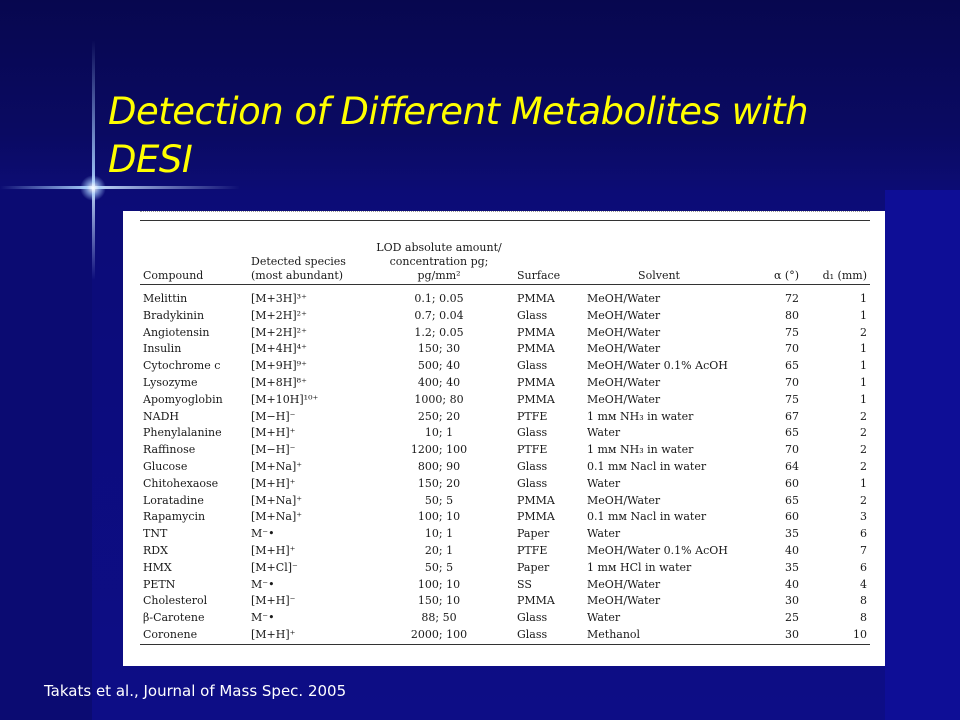 This screenshot has height=720, width=960. Describe the element at coordinates (274, 567) in the screenshot. I see `cell-detected-species: [M+Cl]⁻` at that location.